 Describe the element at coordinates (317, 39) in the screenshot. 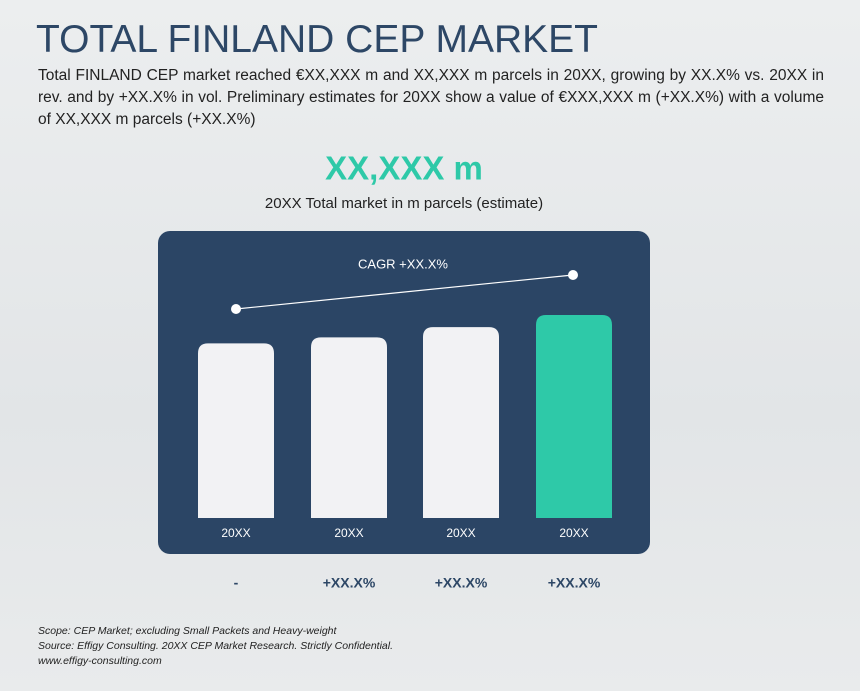

I see `slide-title: TOTAL FINLAND CEP MARKET` at that location.